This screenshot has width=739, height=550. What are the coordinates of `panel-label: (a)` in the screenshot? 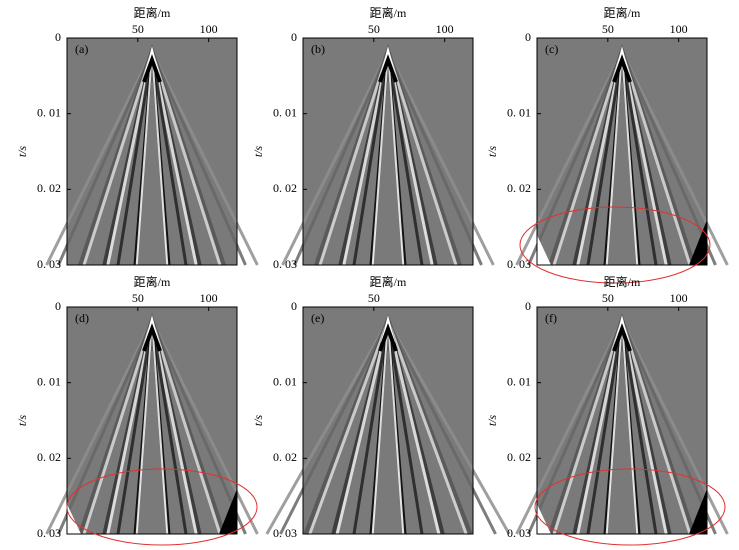 It's located at (81, 49).